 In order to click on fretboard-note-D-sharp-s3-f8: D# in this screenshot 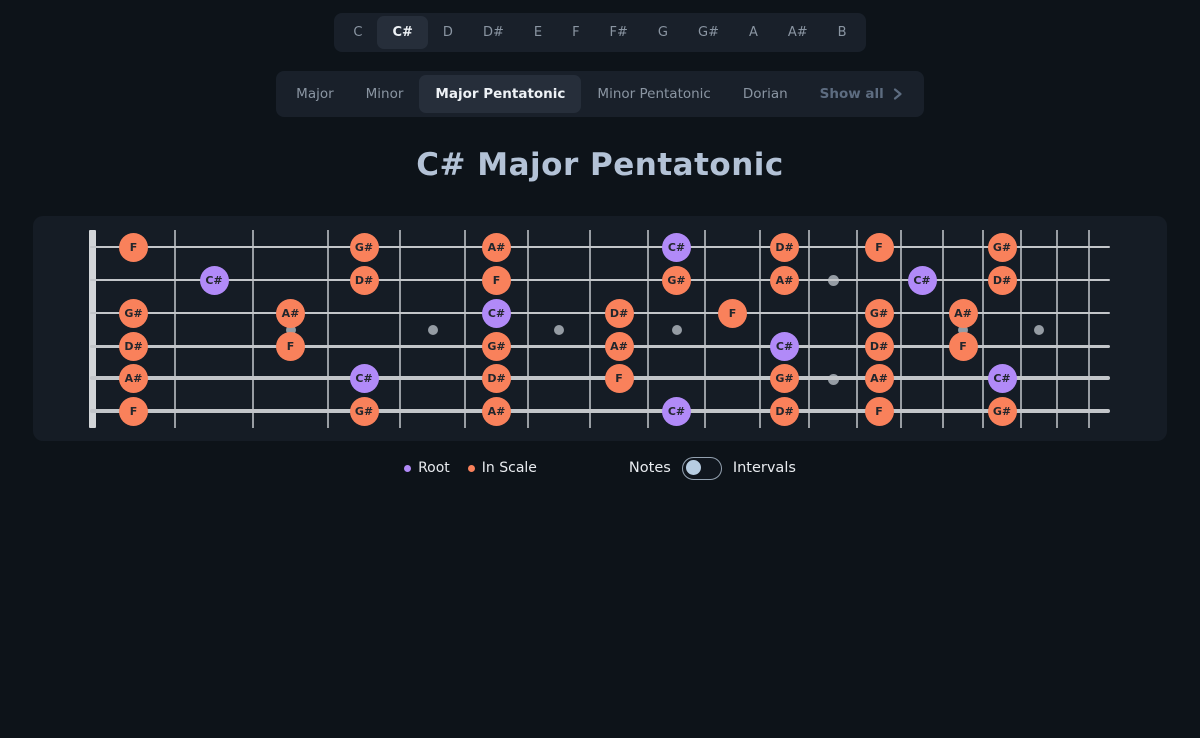, I will do `click(619, 313)`.